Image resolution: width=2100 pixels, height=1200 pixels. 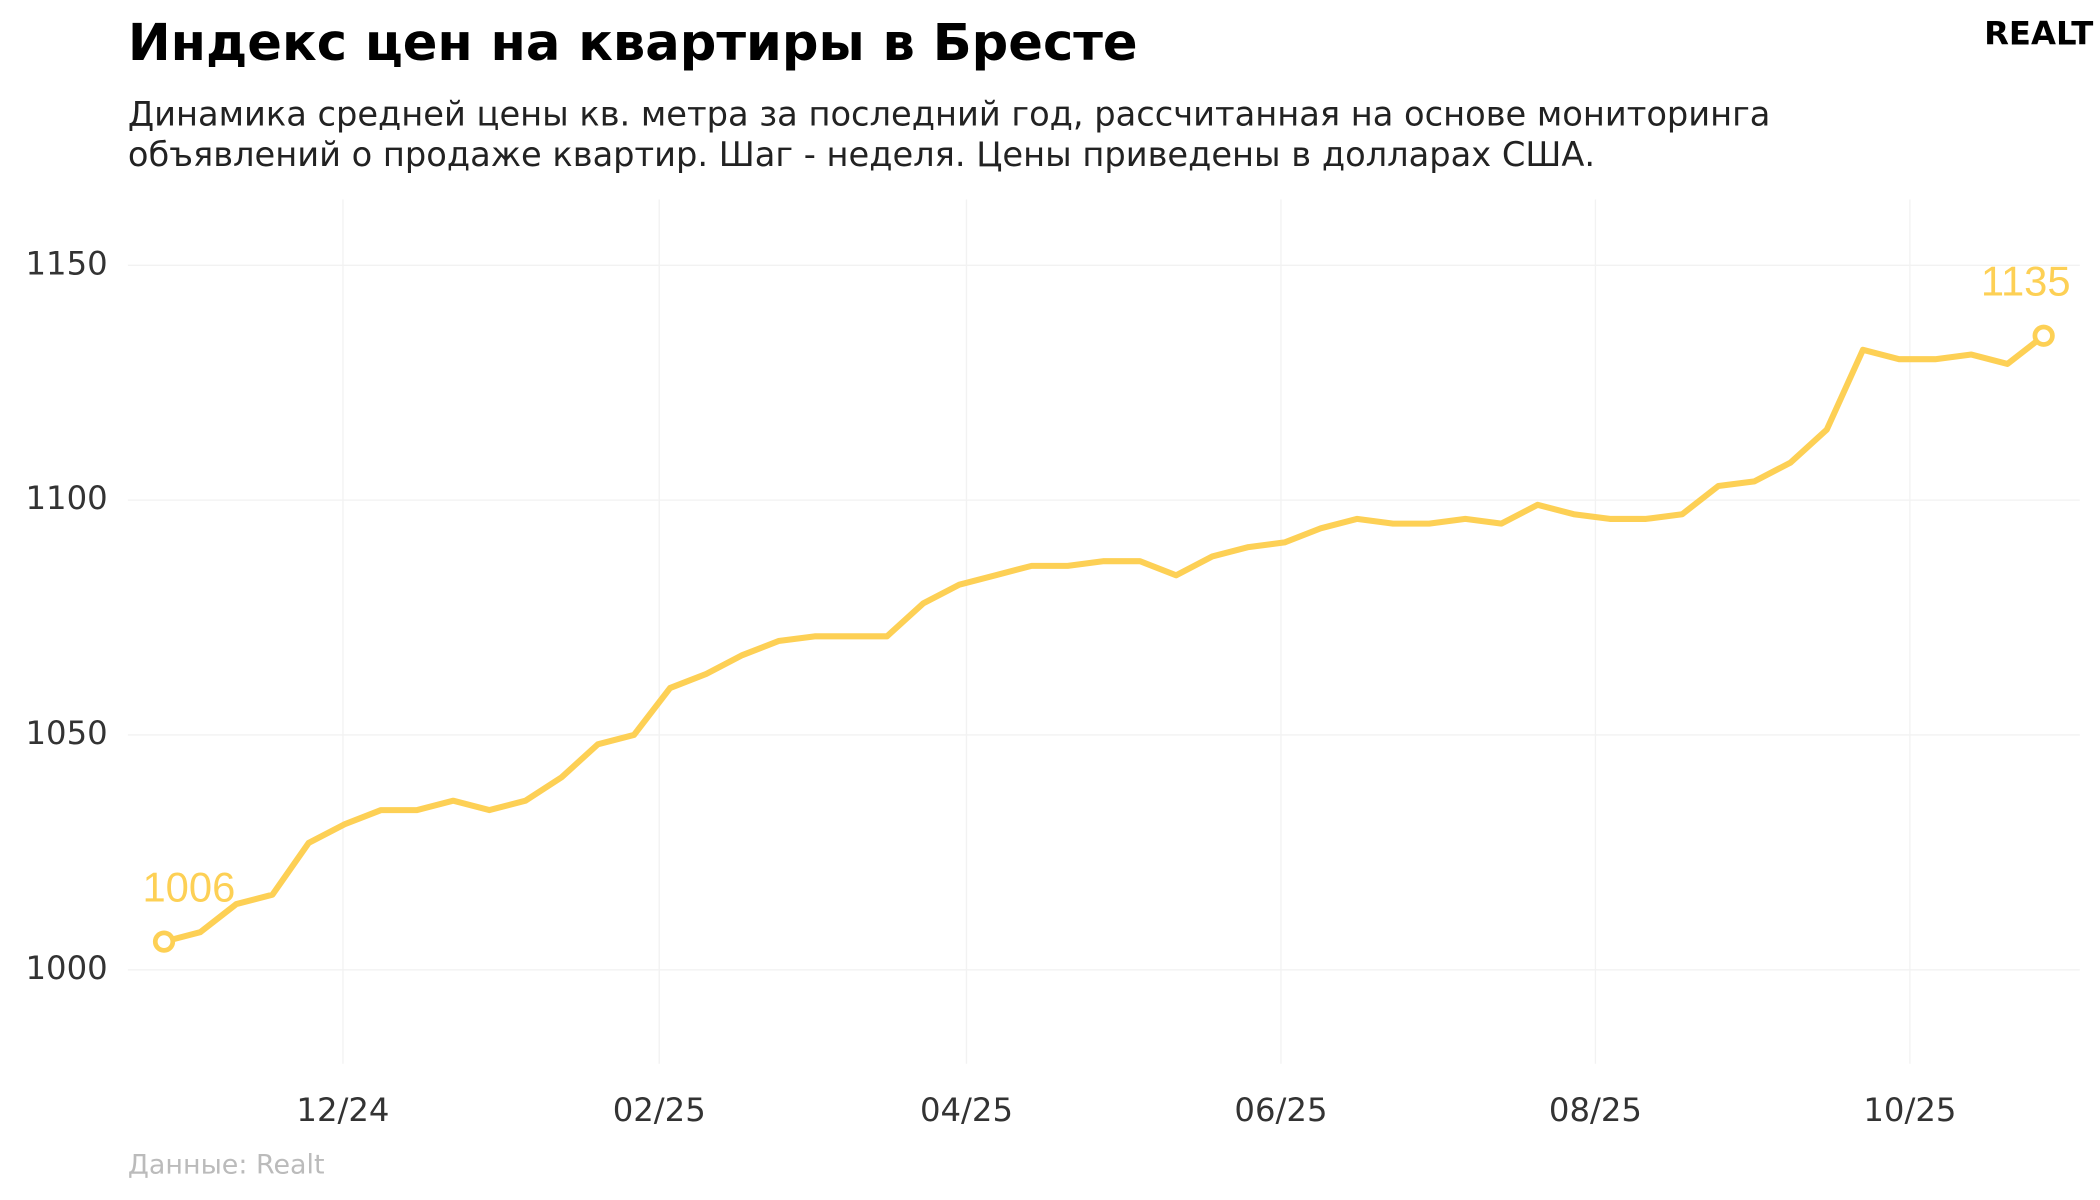 What do you see at coordinates (633, 43) in the screenshot?
I see `chart-title: Индекс цен на квартиры в Бресте` at bounding box center [633, 43].